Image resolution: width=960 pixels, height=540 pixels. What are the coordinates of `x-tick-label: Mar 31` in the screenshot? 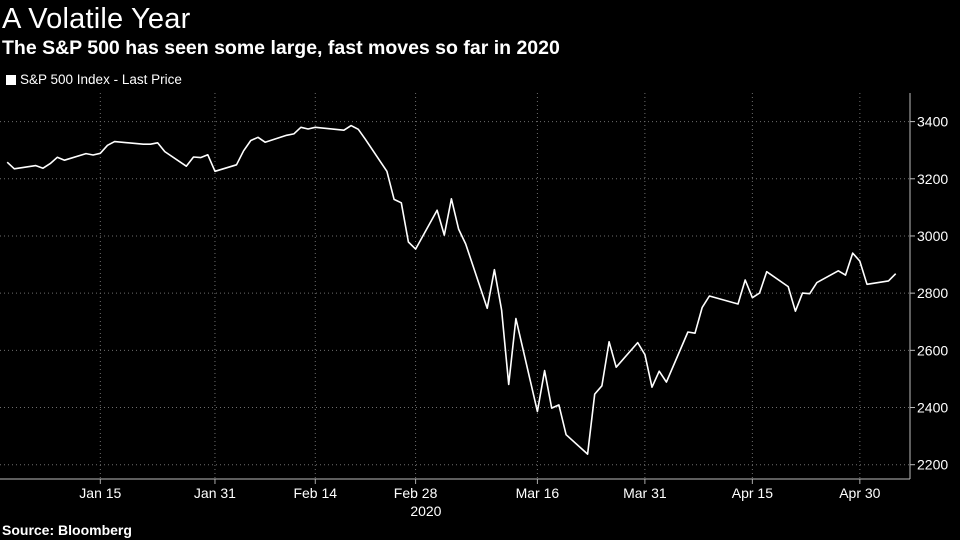 It's located at (645, 493).